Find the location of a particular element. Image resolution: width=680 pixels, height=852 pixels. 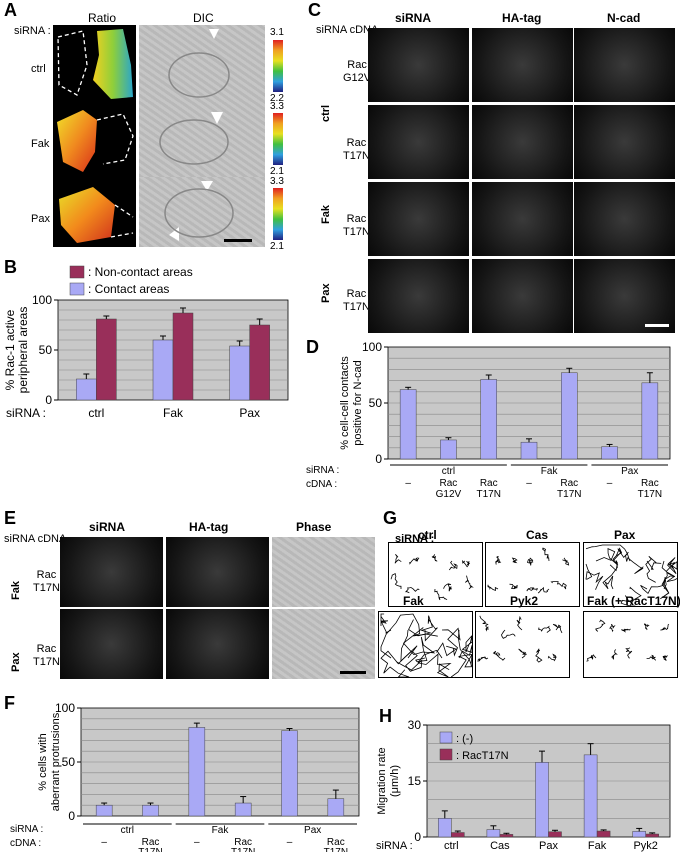

panel-e-col-header: siRNA is located at coordinates (107, 527).